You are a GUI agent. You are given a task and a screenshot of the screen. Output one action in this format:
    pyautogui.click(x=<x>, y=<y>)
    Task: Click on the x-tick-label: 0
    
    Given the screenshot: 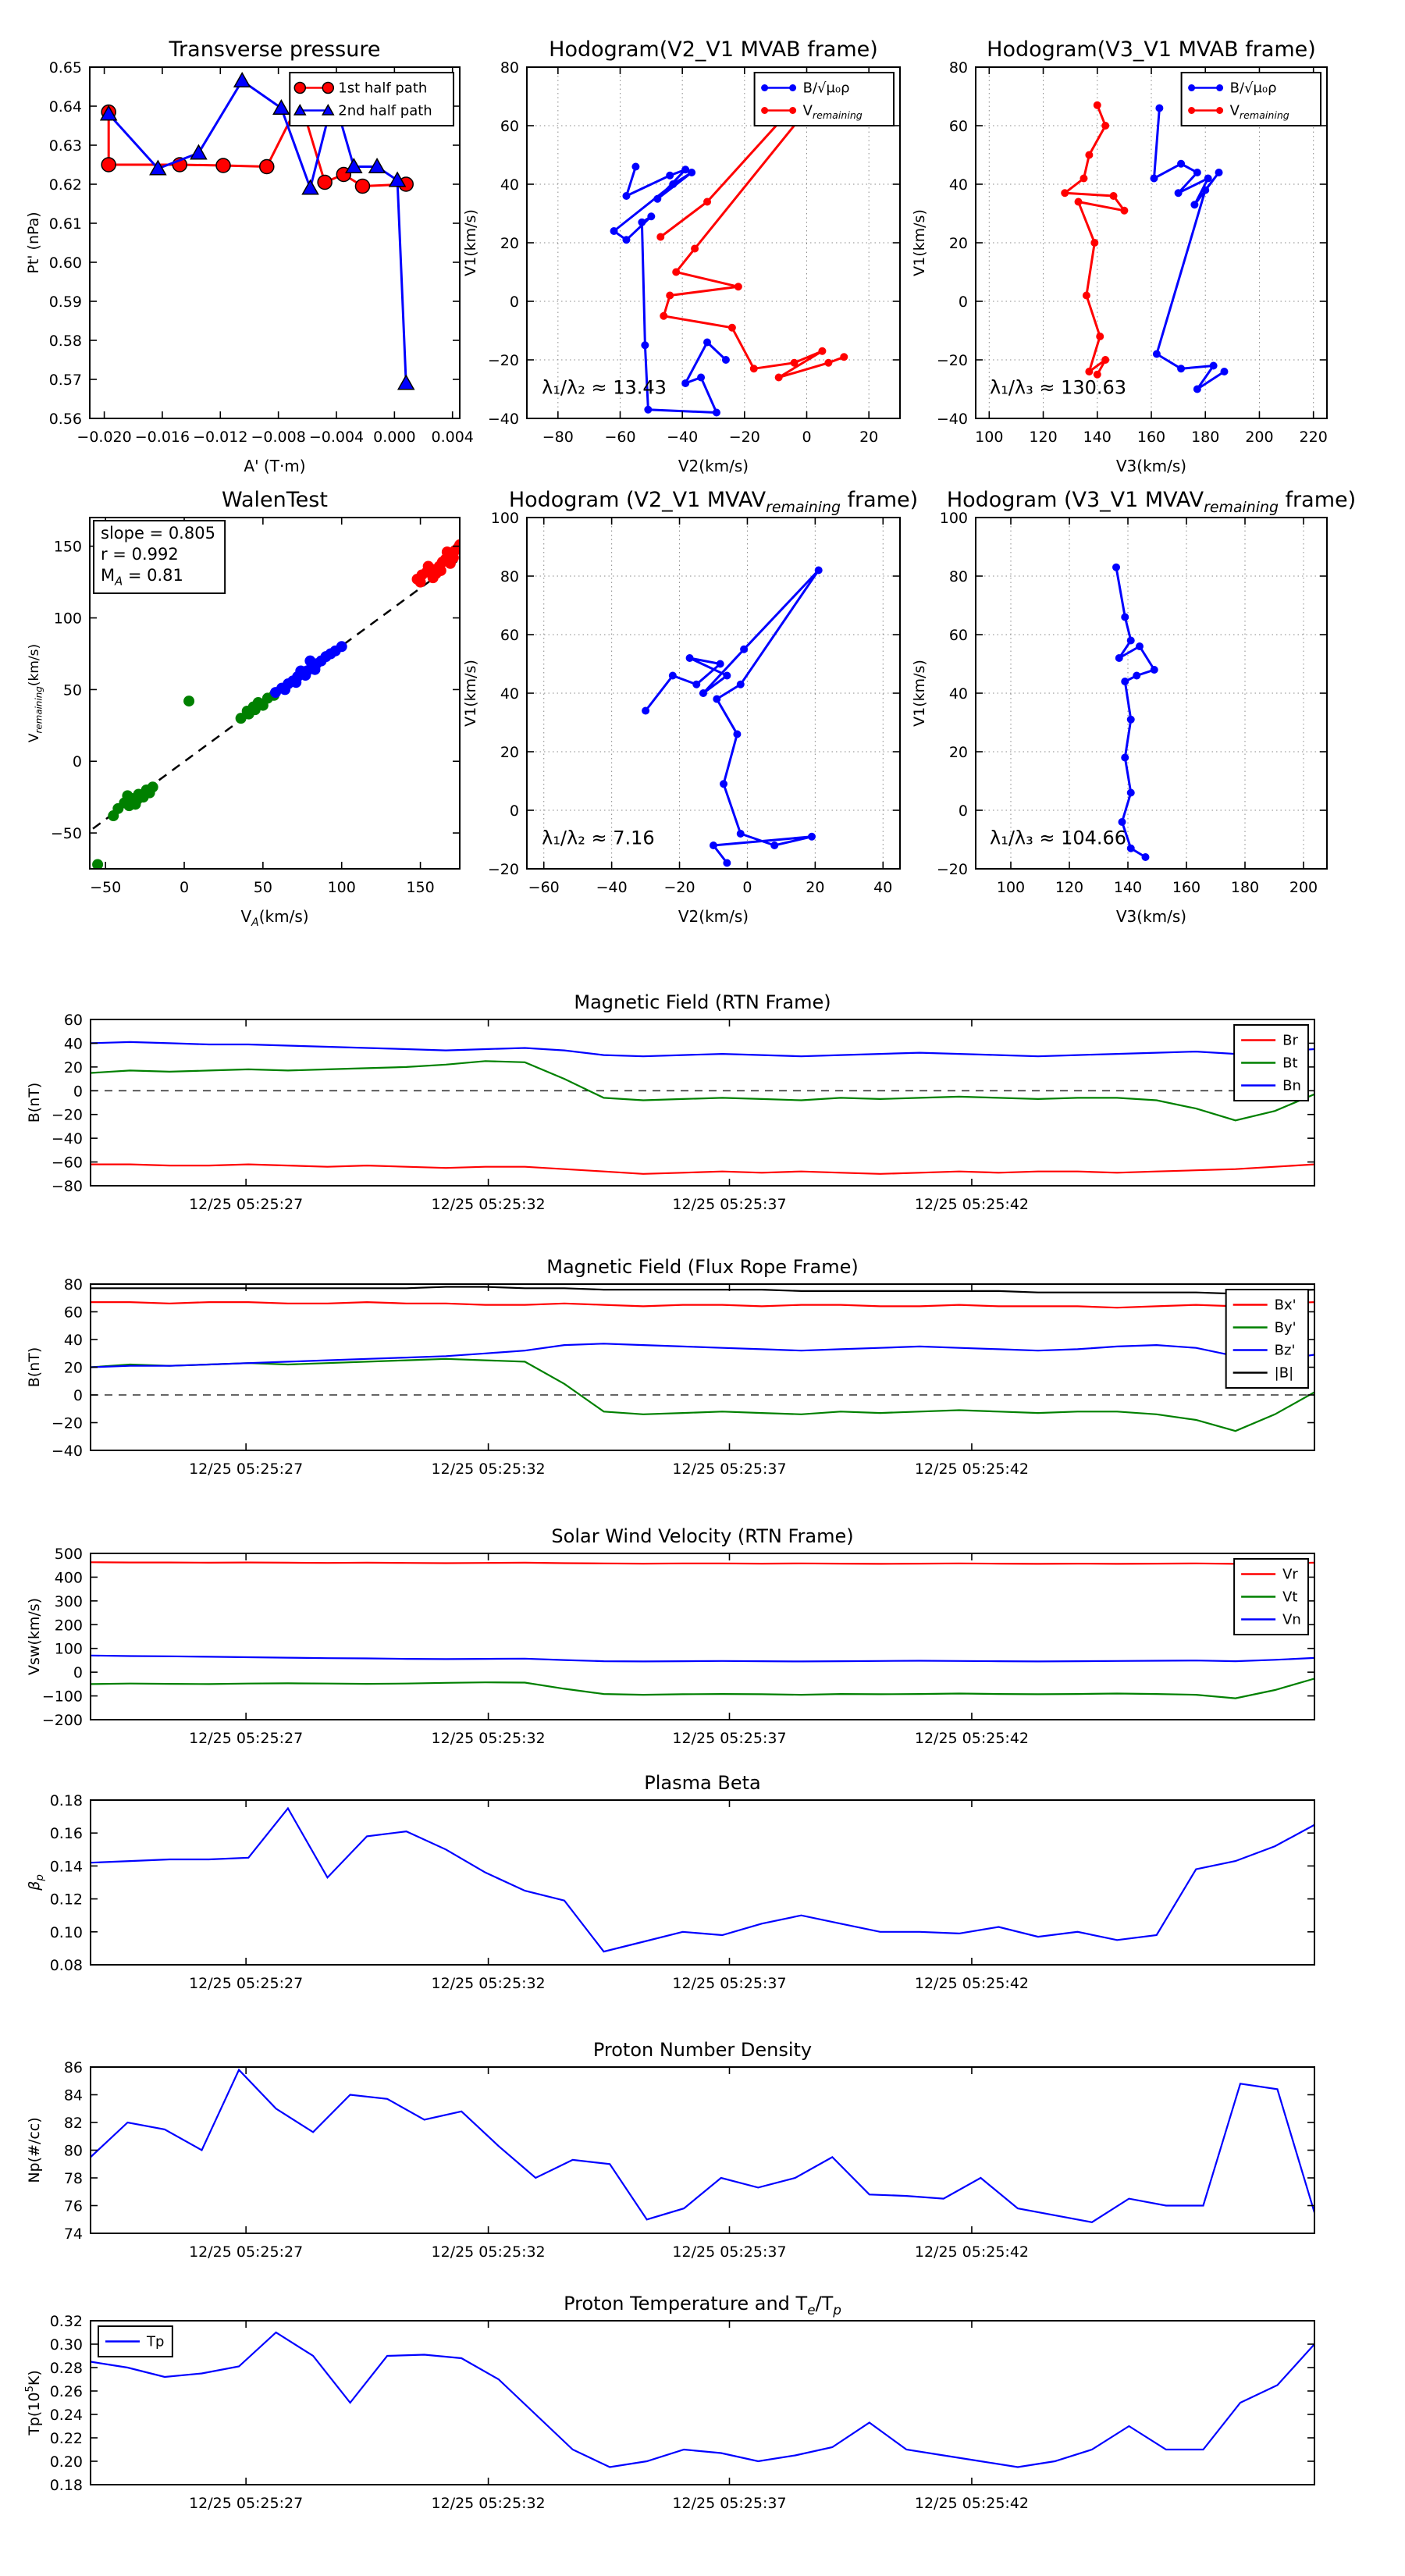 What is the action you would take?
    pyautogui.click(x=807, y=437)
    